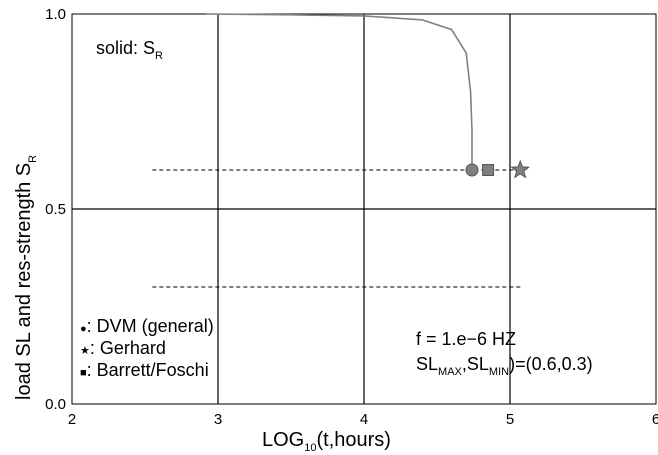  What do you see at coordinates (218, 419) in the screenshot?
I see `x-tick-label: 3` at bounding box center [218, 419].